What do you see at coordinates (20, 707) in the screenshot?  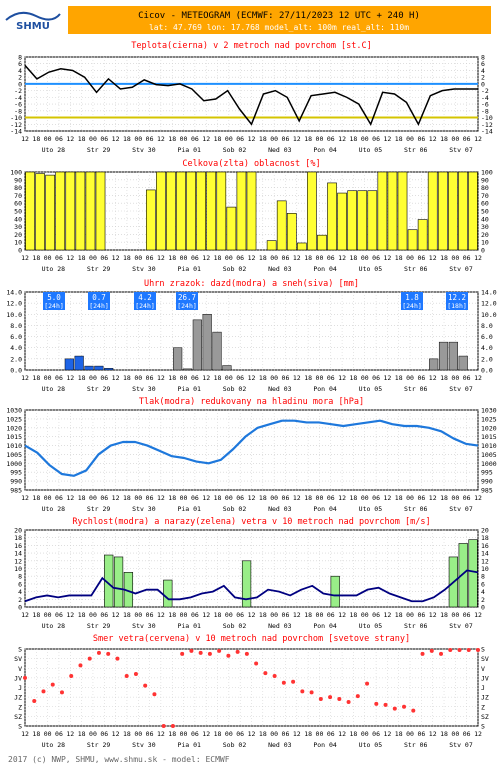 I see `y-tick-label-left: Z` at bounding box center [20, 707].